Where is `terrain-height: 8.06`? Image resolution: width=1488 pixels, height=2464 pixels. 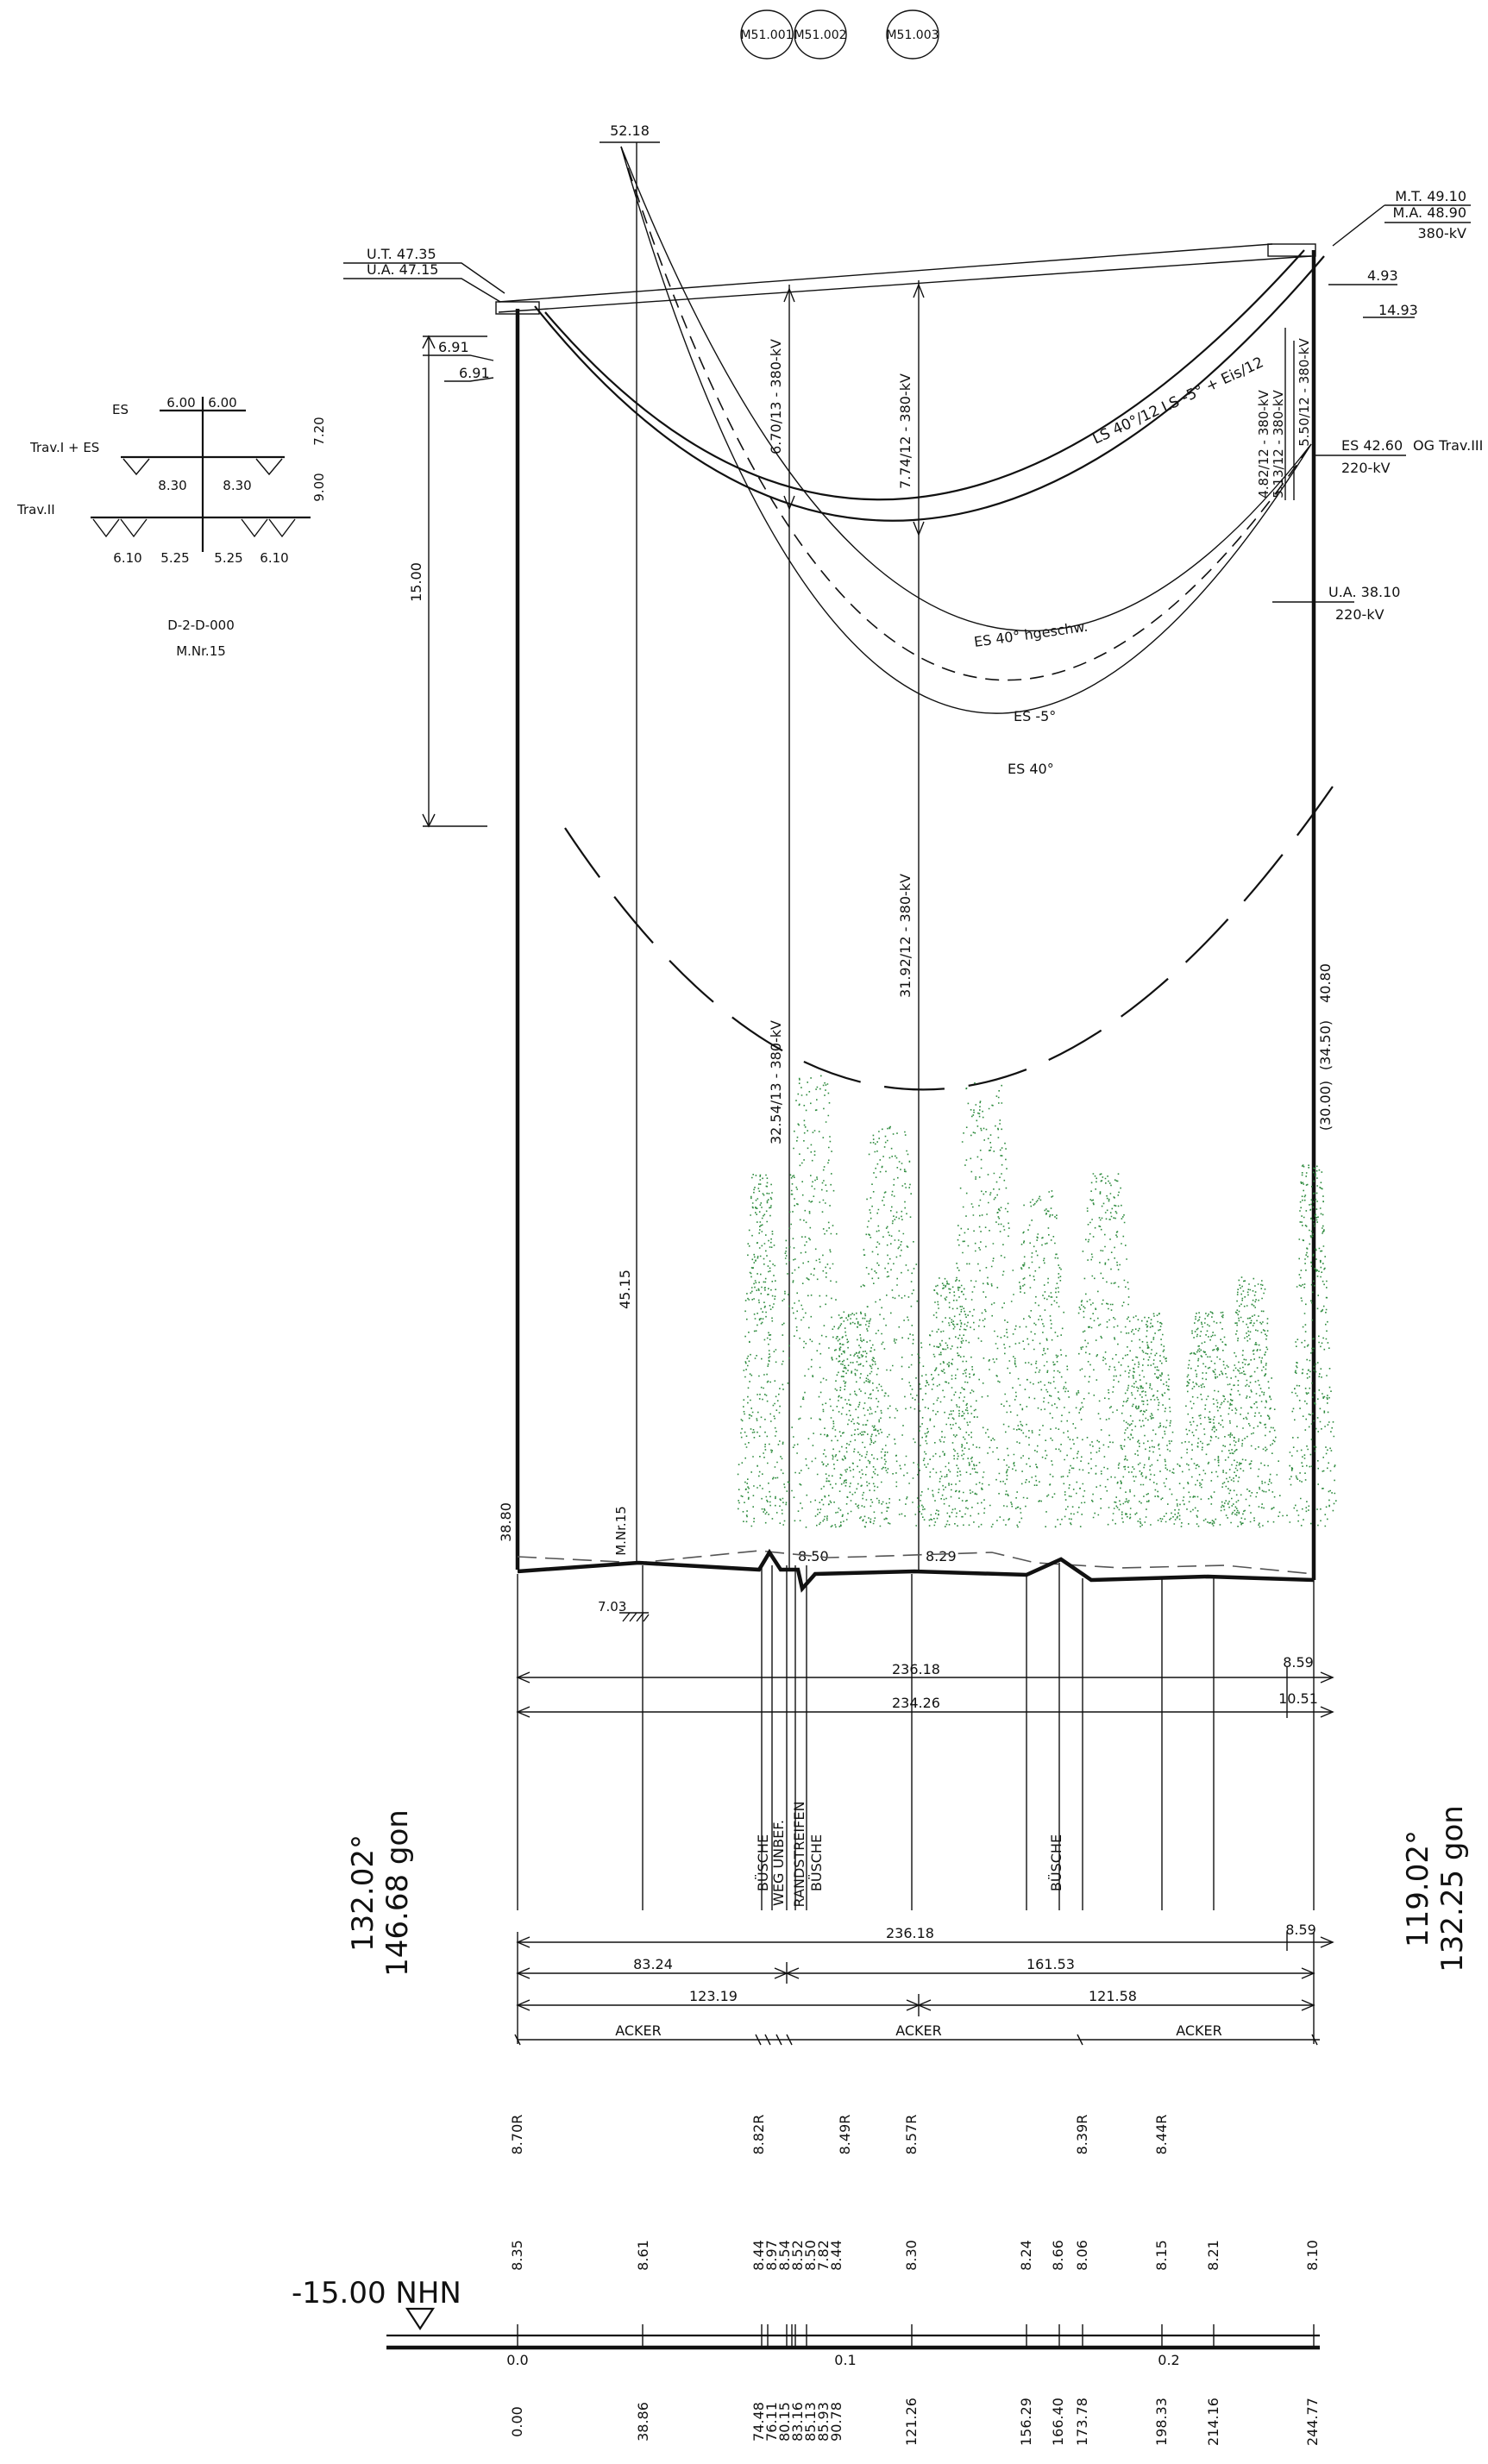 terrain-height: 8.06 is located at coordinates (1082, 2256).